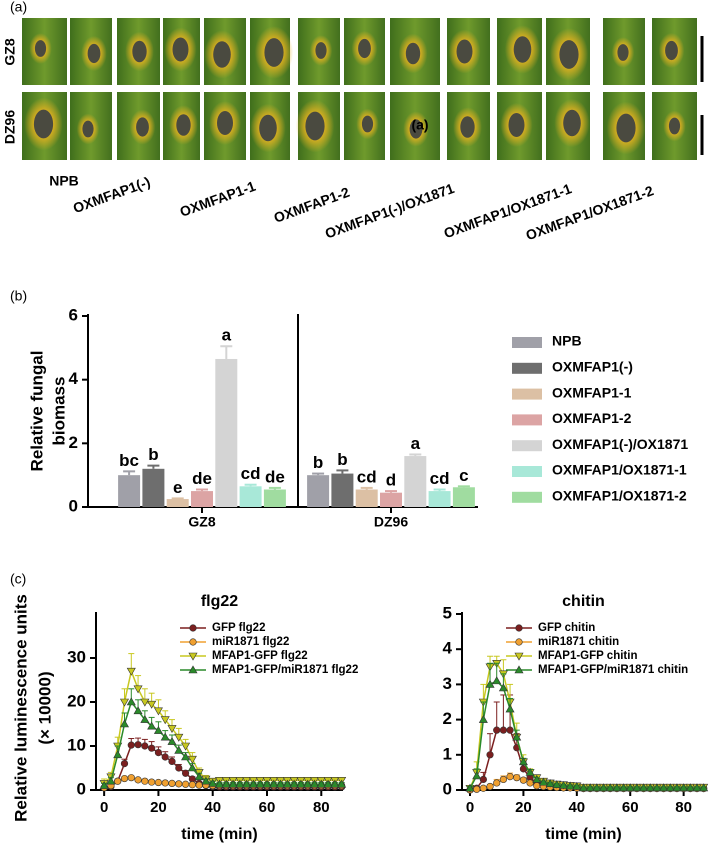  What do you see at coordinates (566, 628) in the screenshot?
I see `legend-label: GFP chitin` at bounding box center [566, 628].